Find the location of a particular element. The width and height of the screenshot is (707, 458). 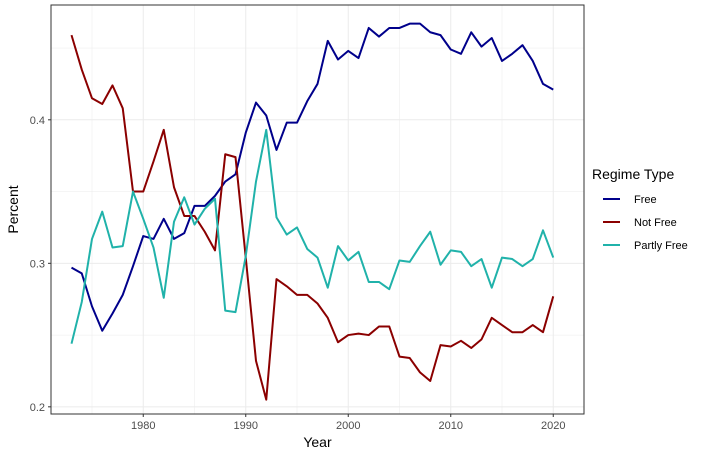

x-axis: 1980 1990 2000 2010 2020 is located at coordinates (348, 423).